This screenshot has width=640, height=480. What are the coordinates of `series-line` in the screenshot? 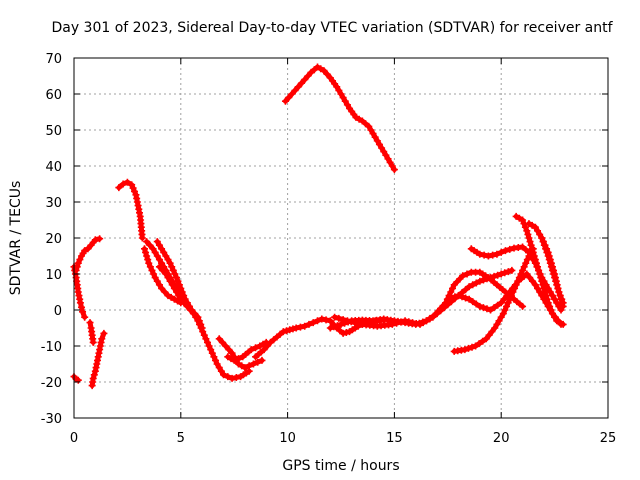 It's located at (88, 254).